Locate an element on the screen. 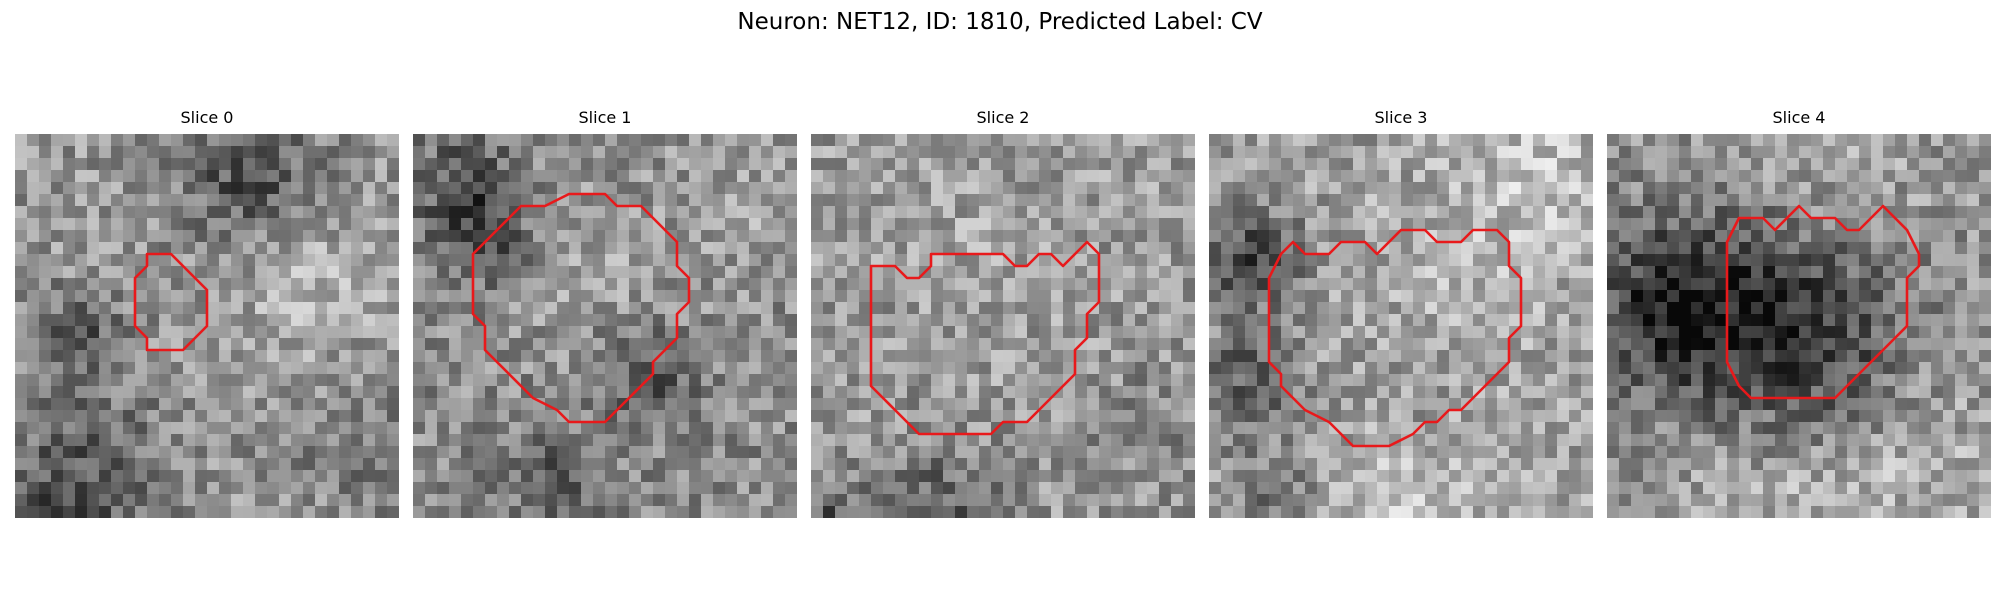 The image size is (2000, 600). slice-title: Slice 0 is located at coordinates (207, 117).